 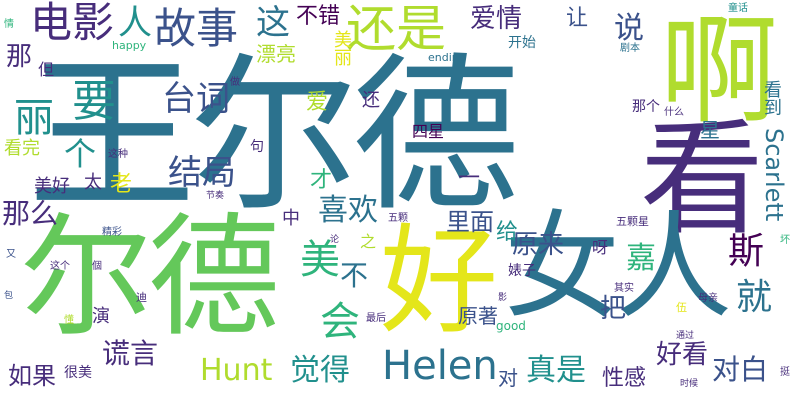 What do you see at coordinates (708, 298) in the screenshot?
I see `word-muqin: 母亲` at bounding box center [708, 298].